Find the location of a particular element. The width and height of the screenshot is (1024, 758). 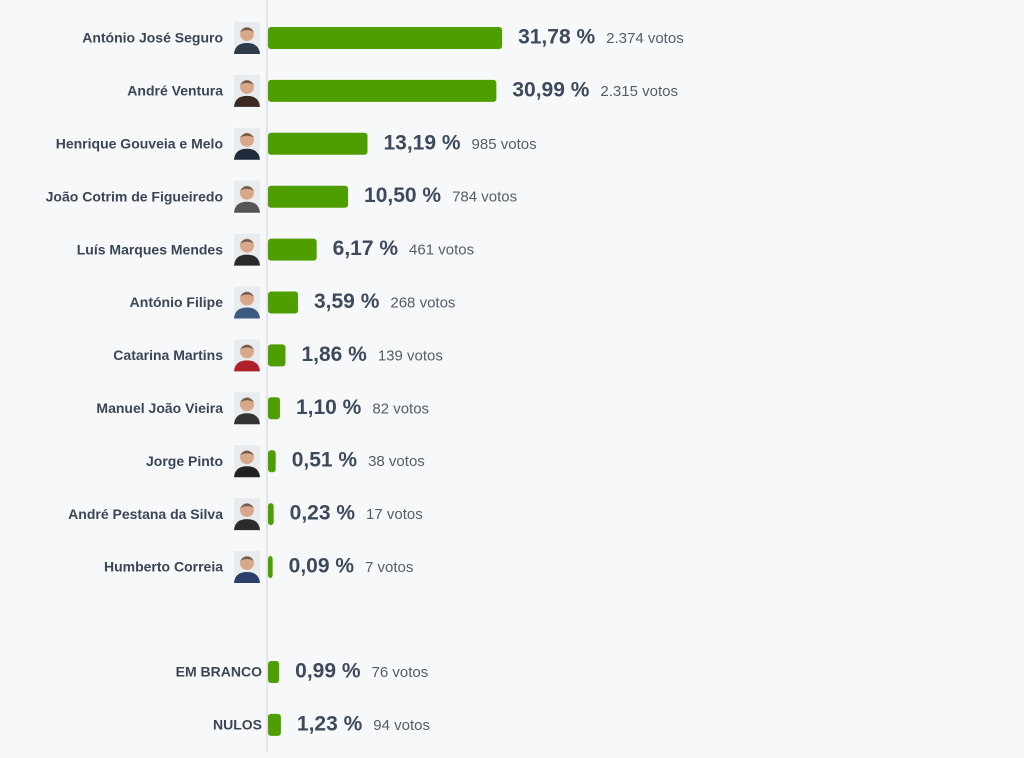

category-label: Luís Marques Mendes is located at coordinates (150, 249).